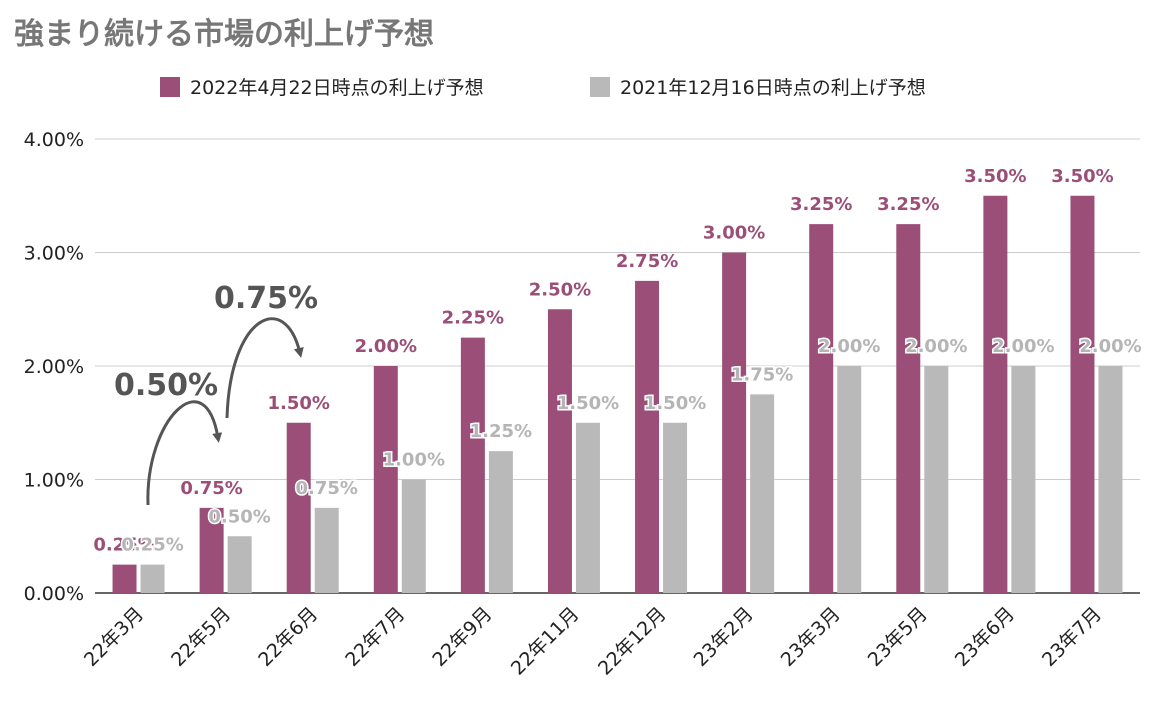  What do you see at coordinates (898, 637) in the screenshot?
I see `x-tick-label: 23年5月` at bounding box center [898, 637].